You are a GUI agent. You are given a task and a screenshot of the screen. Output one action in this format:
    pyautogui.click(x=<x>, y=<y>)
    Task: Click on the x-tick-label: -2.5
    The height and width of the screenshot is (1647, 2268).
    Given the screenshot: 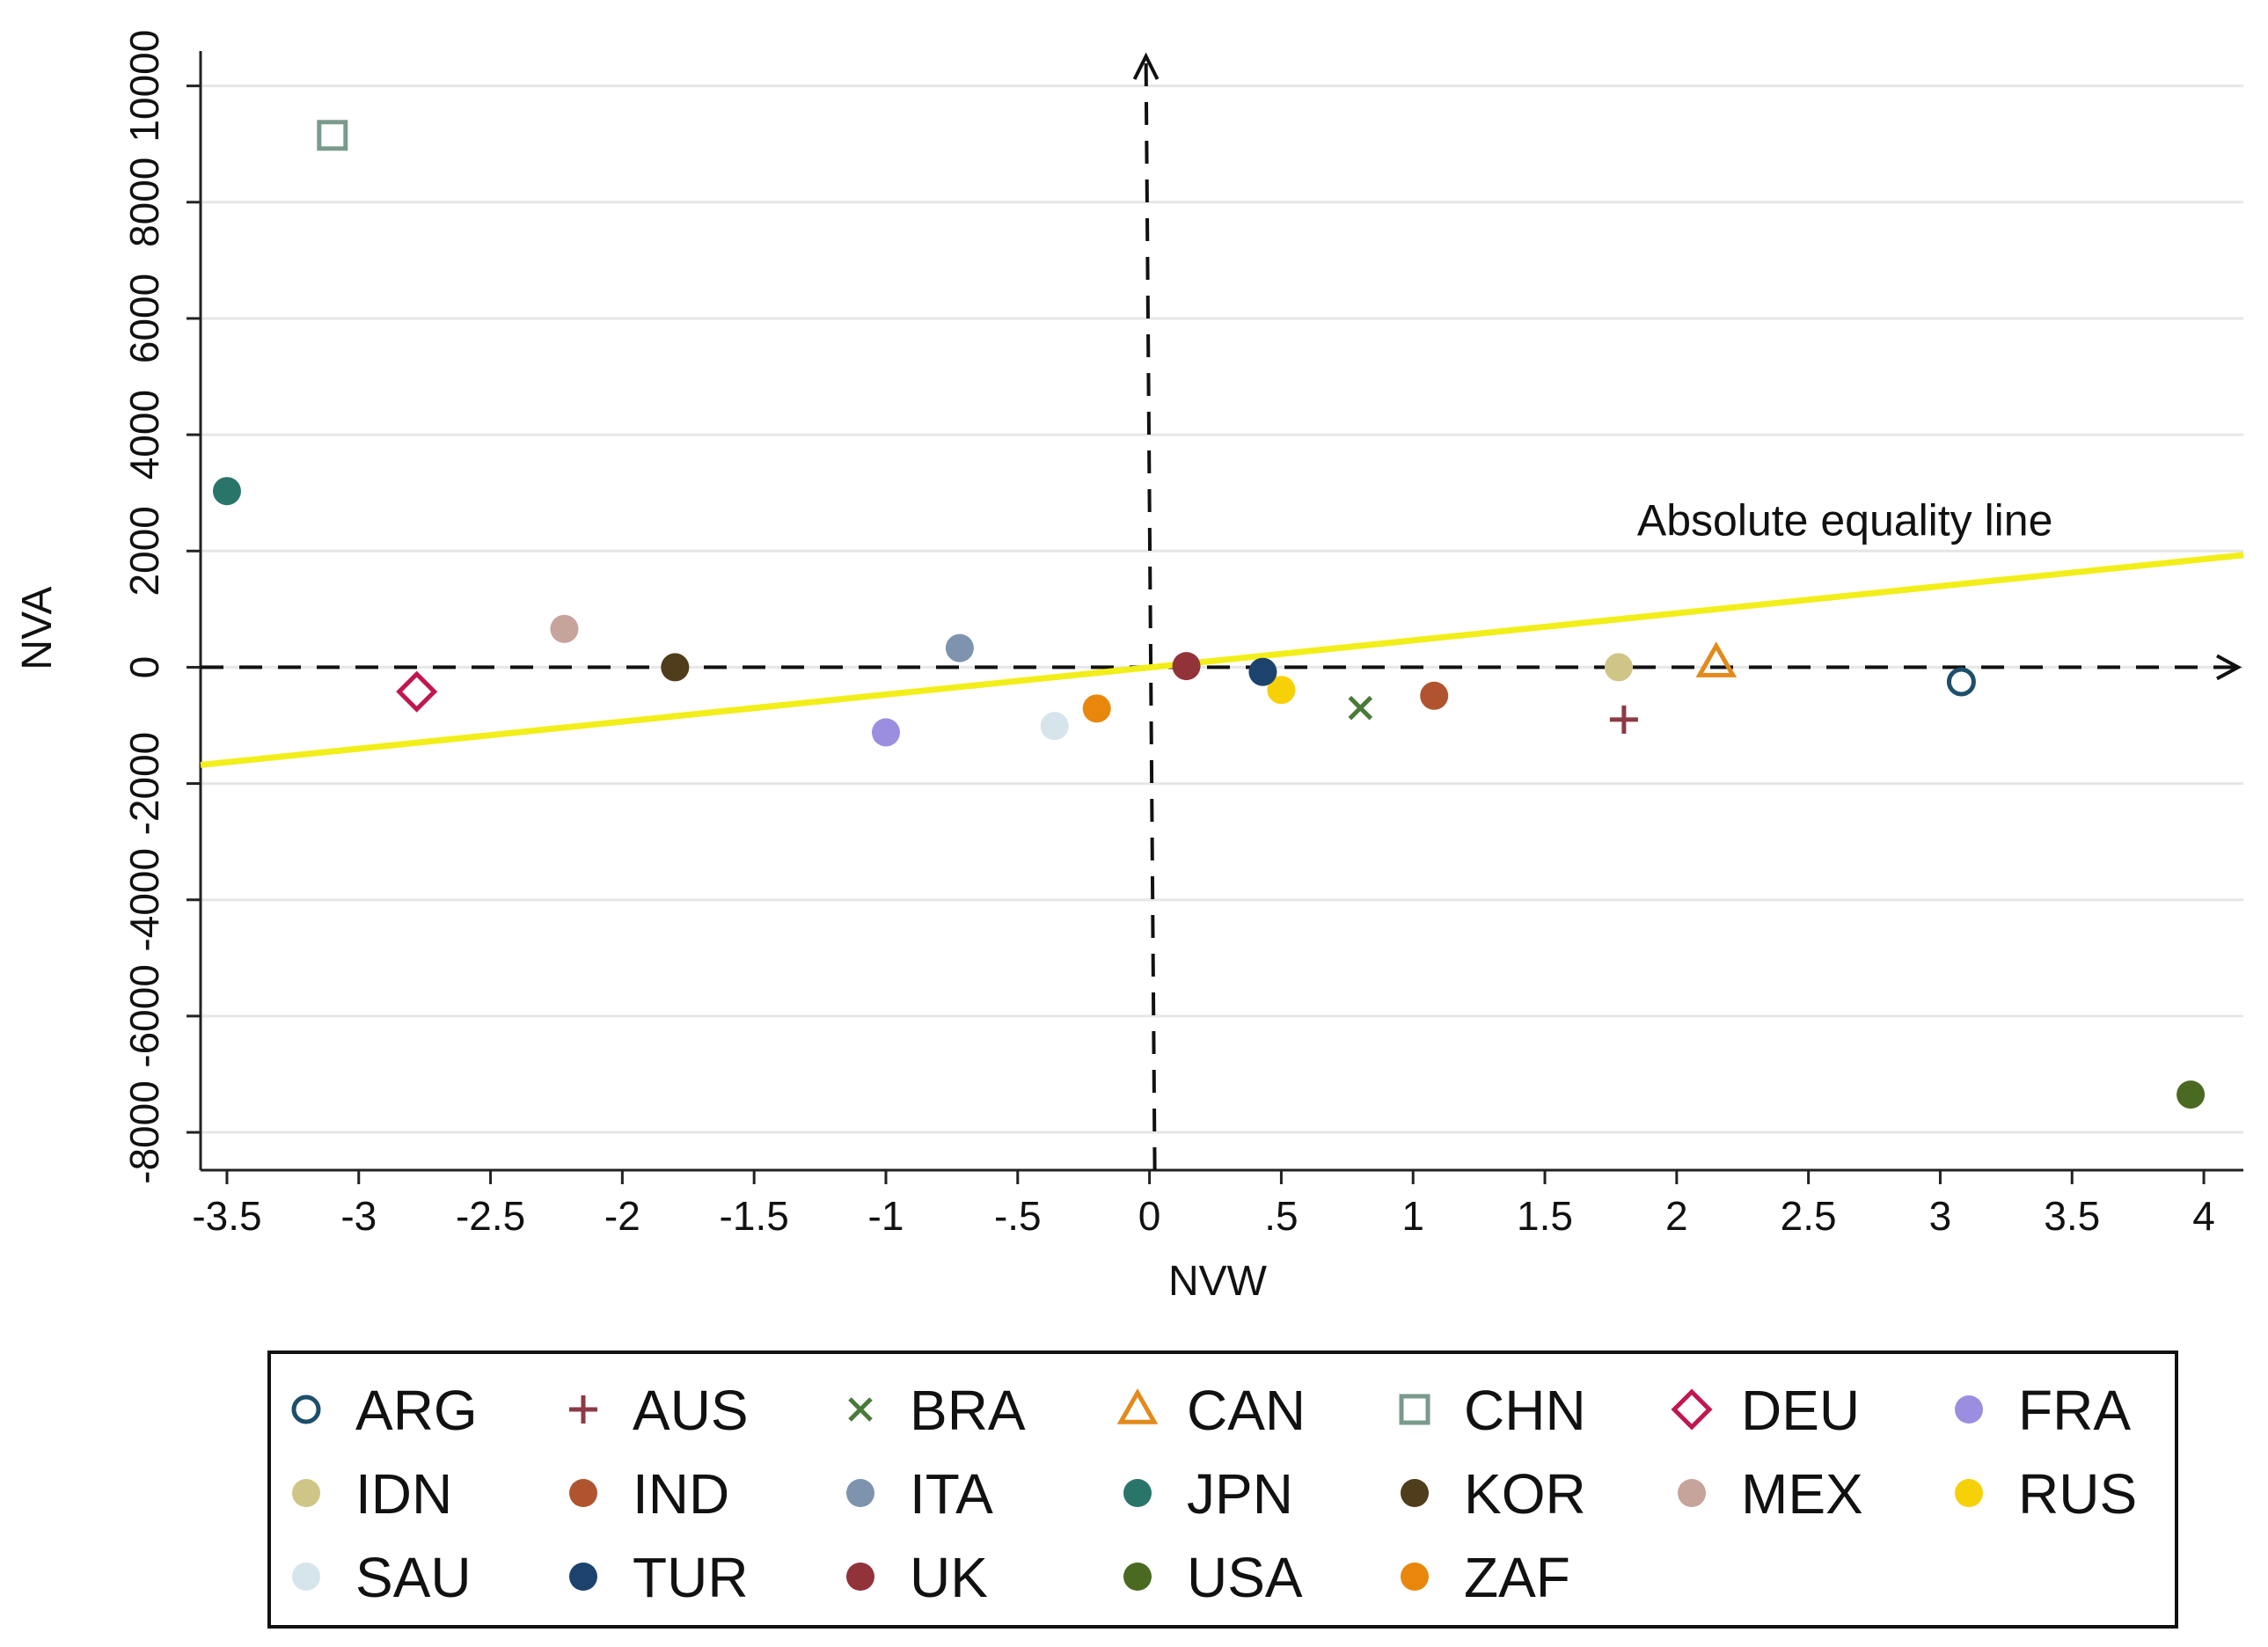 What is the action you would take?
    pyautogui.click(x=490, y=1216)
    